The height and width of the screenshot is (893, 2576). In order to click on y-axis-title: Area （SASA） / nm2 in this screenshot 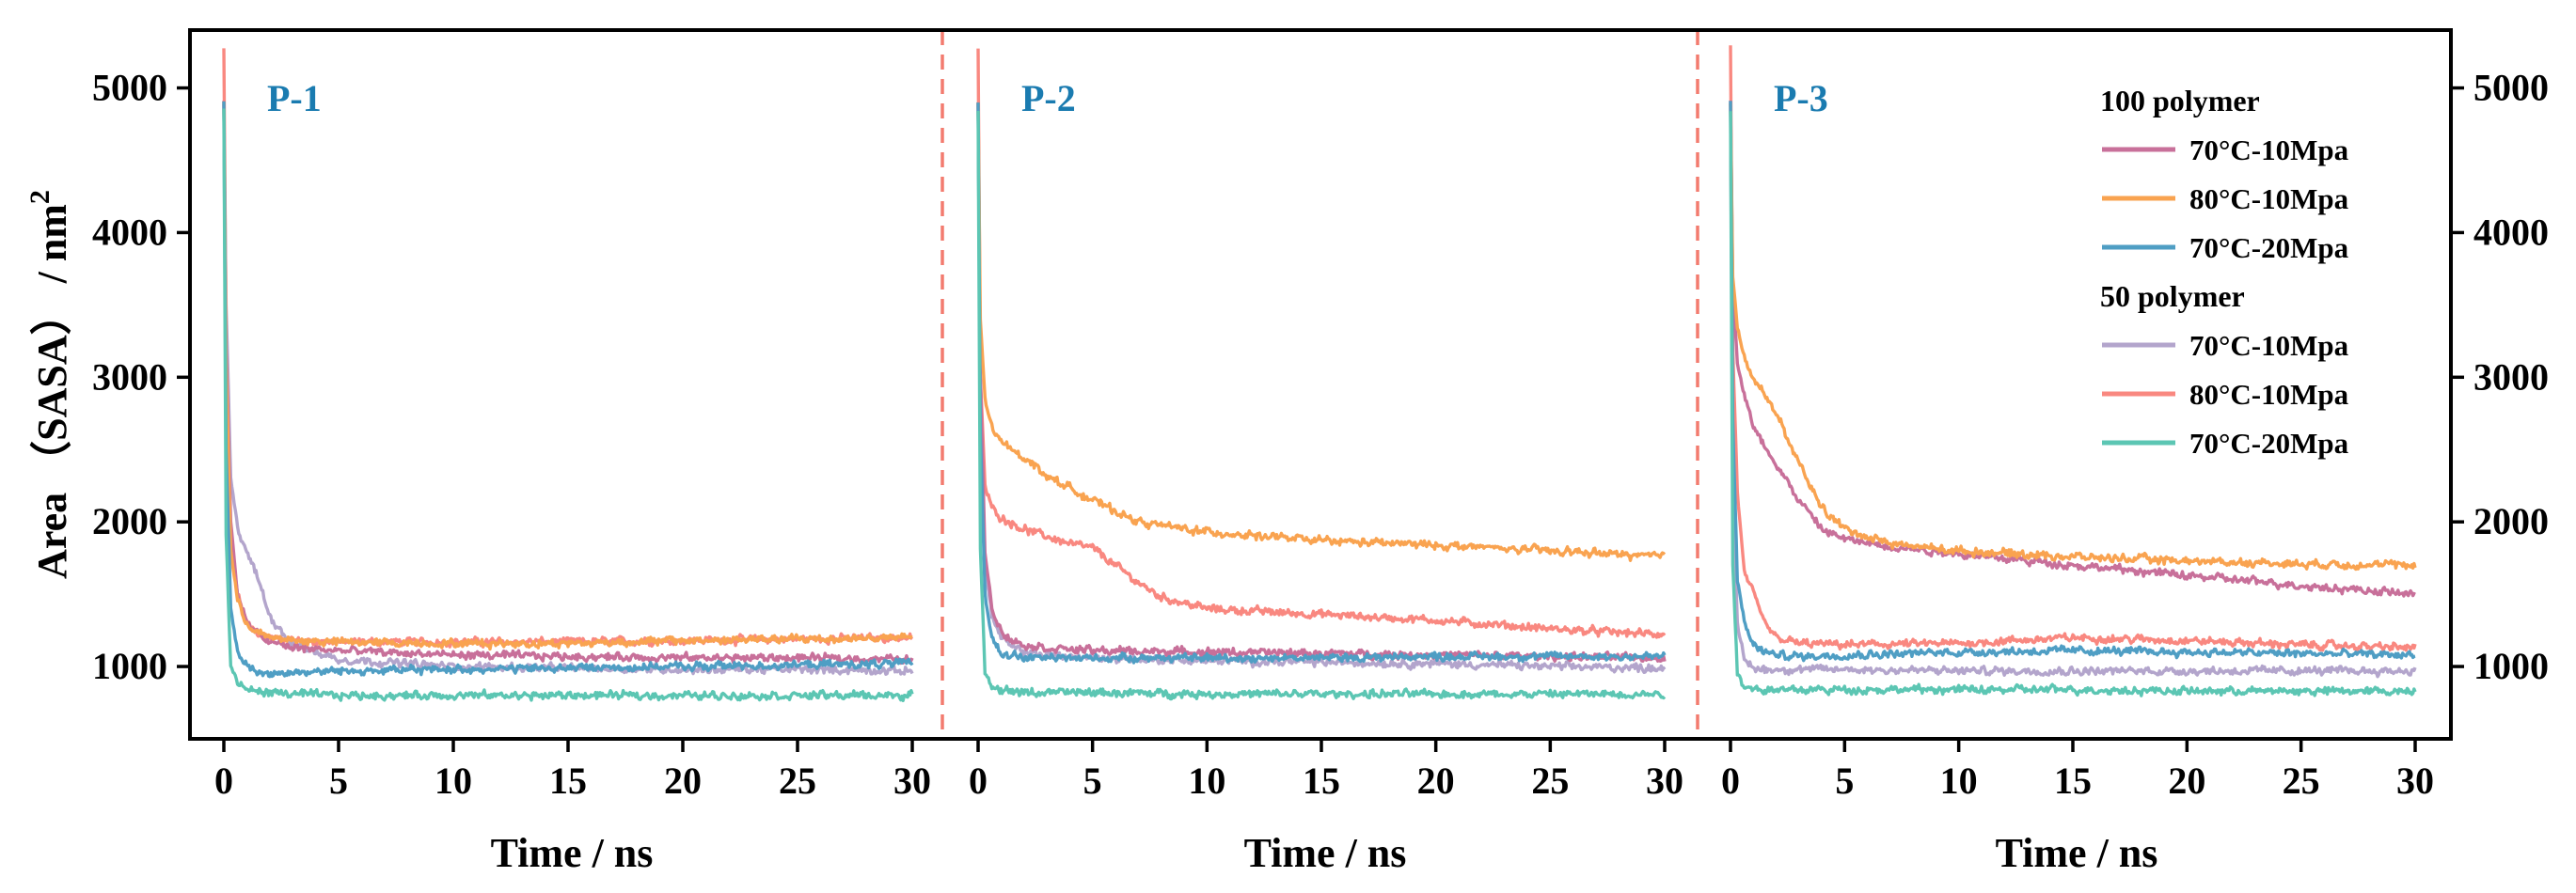, I will do `click(49, 384)`.